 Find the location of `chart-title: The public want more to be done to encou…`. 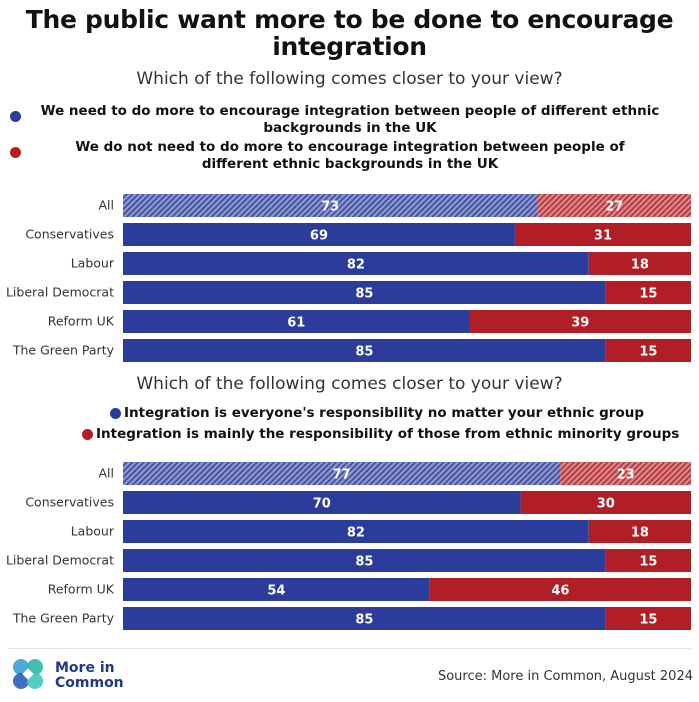

chart-title: The public want more to be done to encou… is located at coordinates (349, 33).